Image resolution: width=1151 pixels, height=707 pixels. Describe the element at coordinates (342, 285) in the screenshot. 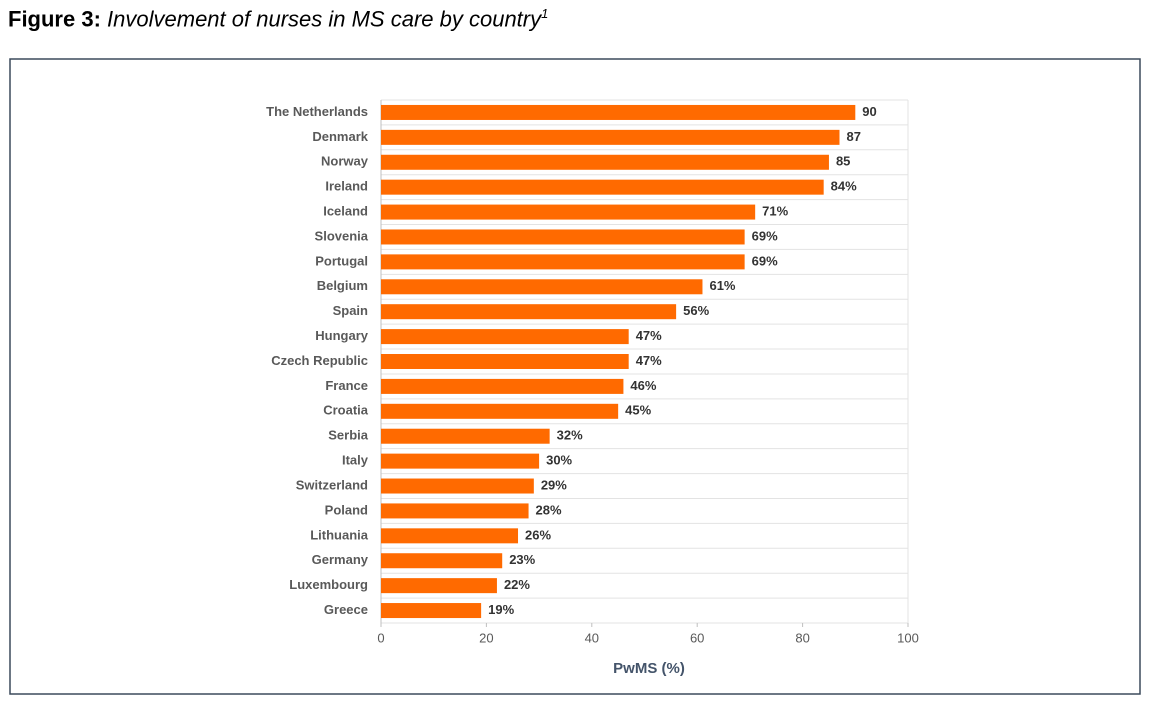

I see `y-tick-label: Belgium` at that location.